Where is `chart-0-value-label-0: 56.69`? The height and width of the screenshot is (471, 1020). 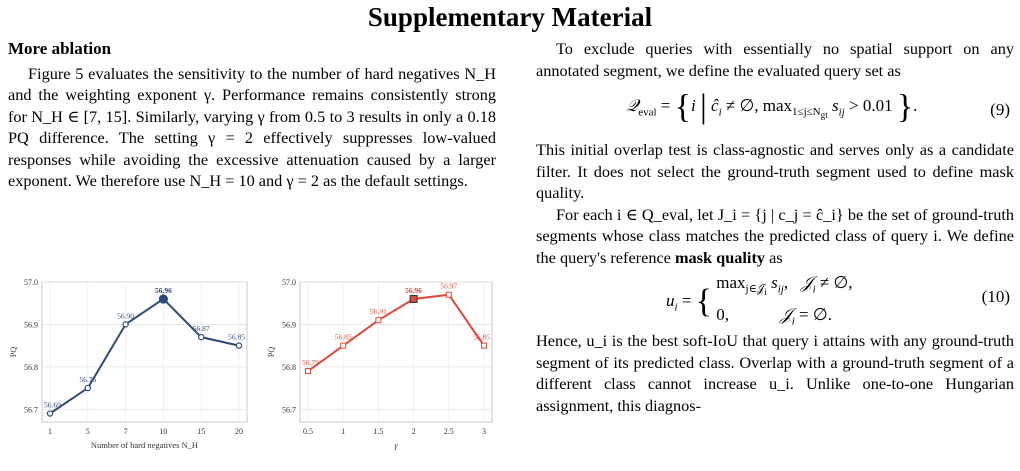
chart-0-value-label-0: 56.69 is located at coordinates (52, 405).